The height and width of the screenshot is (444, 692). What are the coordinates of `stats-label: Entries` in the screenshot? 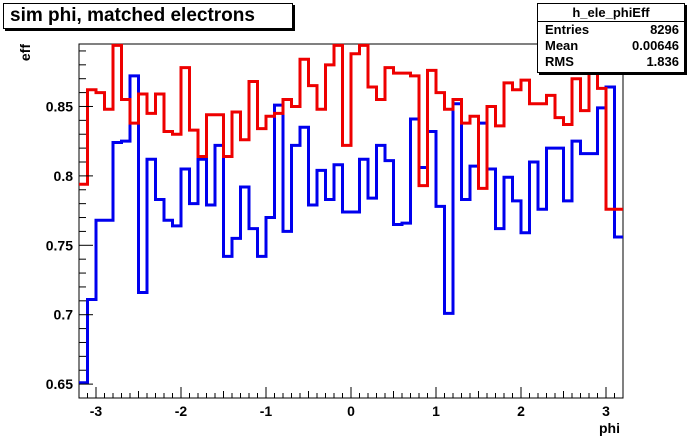 It's located at (567, 29).